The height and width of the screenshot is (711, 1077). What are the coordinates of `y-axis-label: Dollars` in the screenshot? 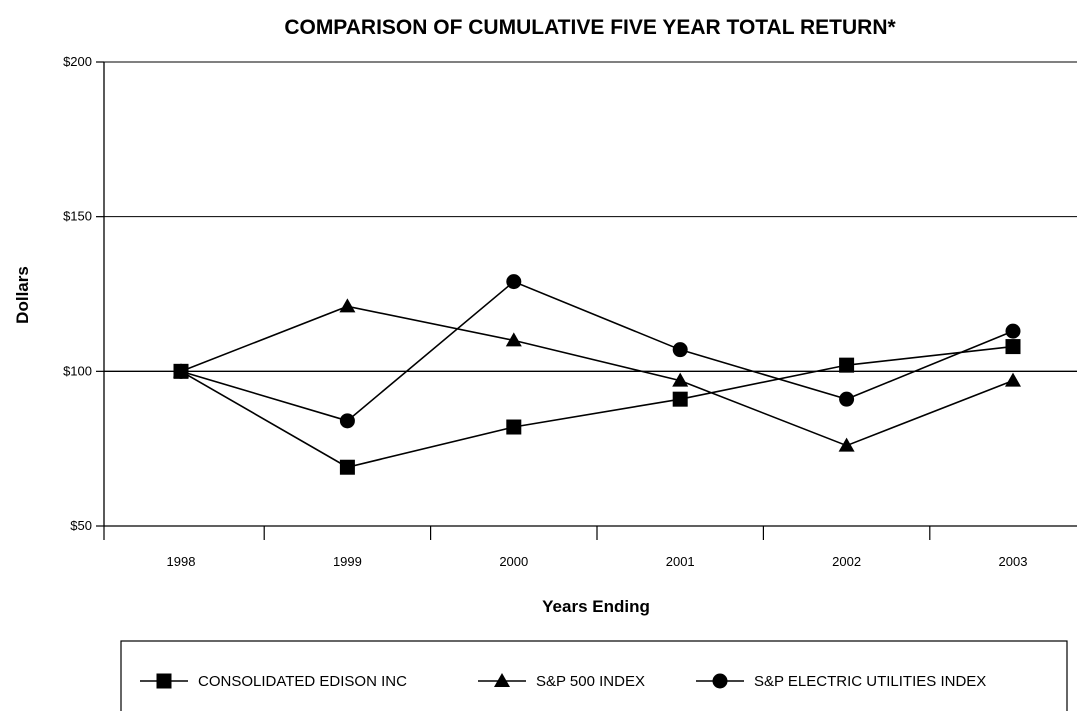 It's located at (22, 295).